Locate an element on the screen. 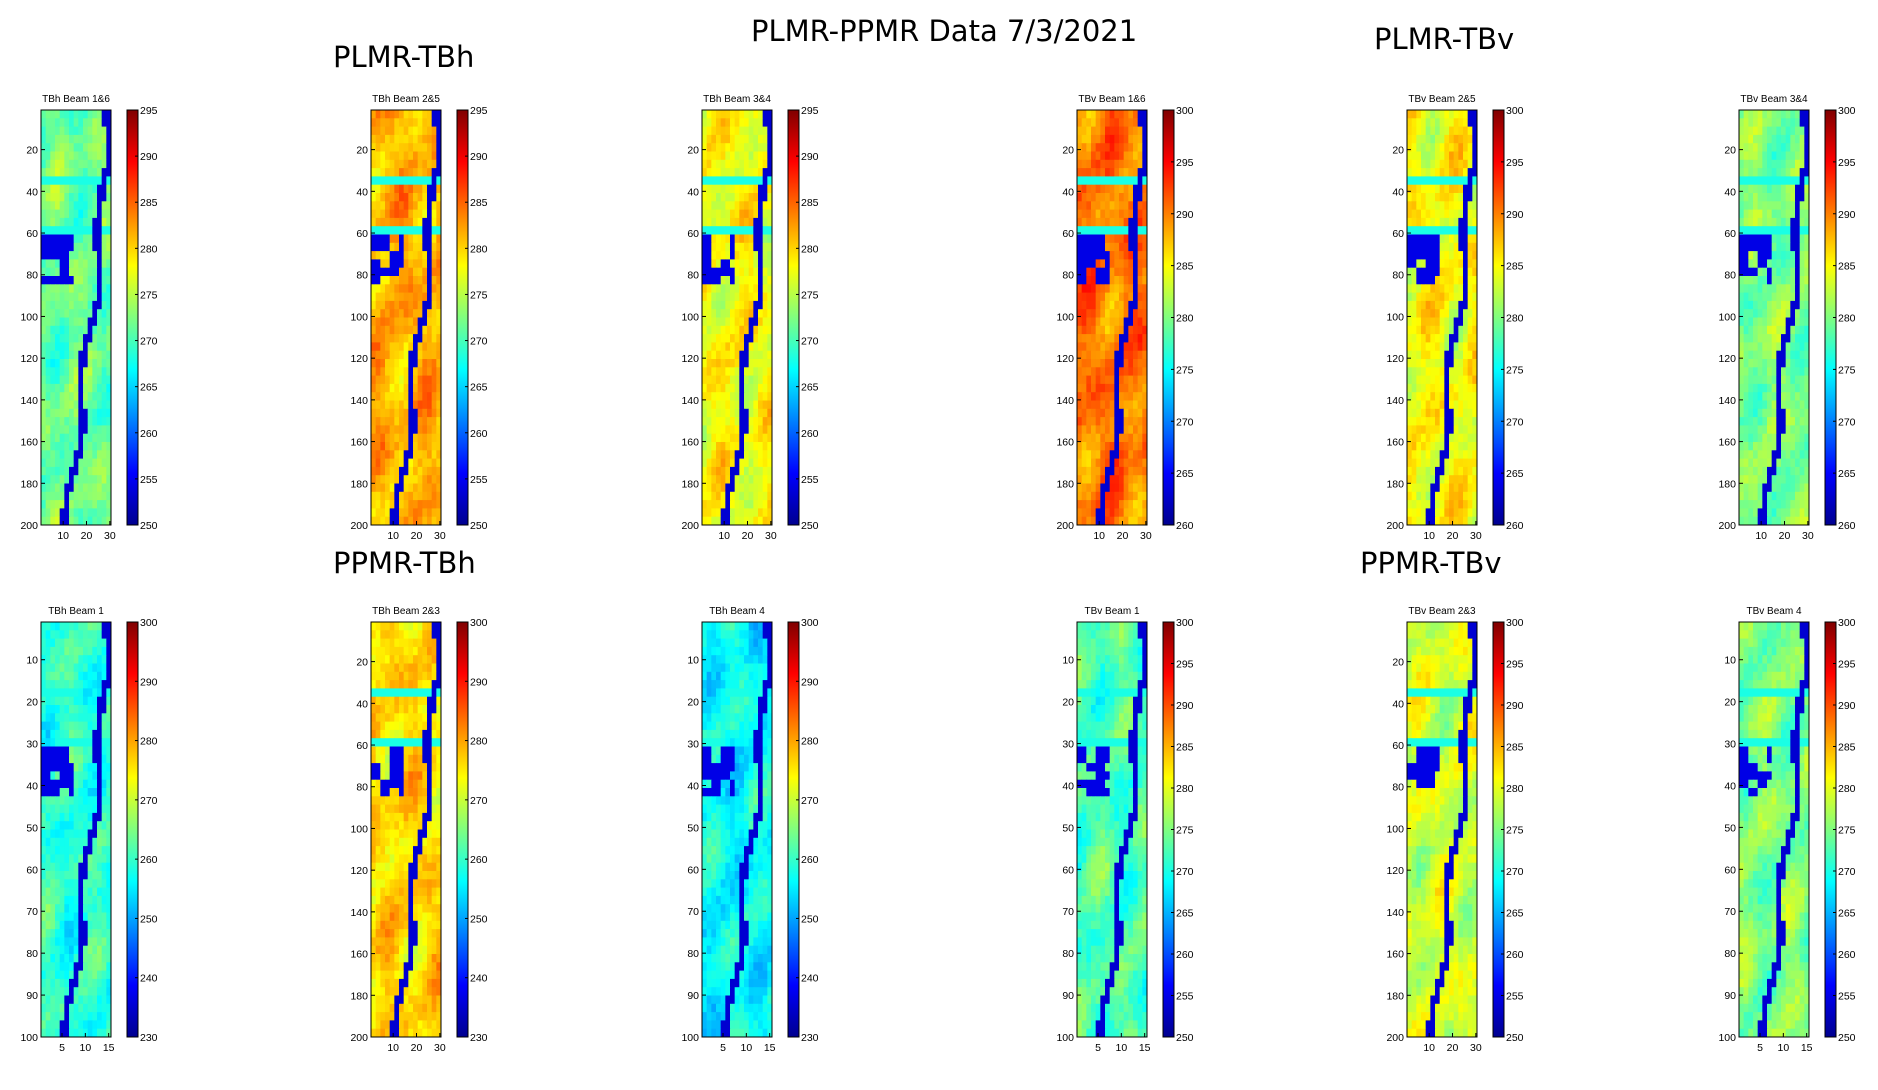 This screenshot has width=1878, height=1090. colorbar-tick-label: 265 is located at coordinates (149, 388).